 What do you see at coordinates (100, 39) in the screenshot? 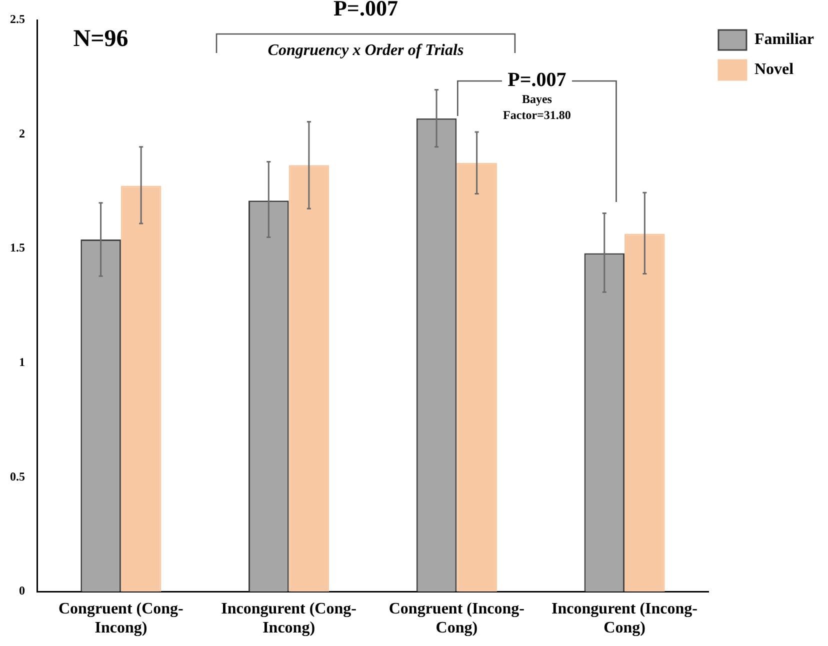
I see `annotation: N=96` at bounding box center [100, 39].